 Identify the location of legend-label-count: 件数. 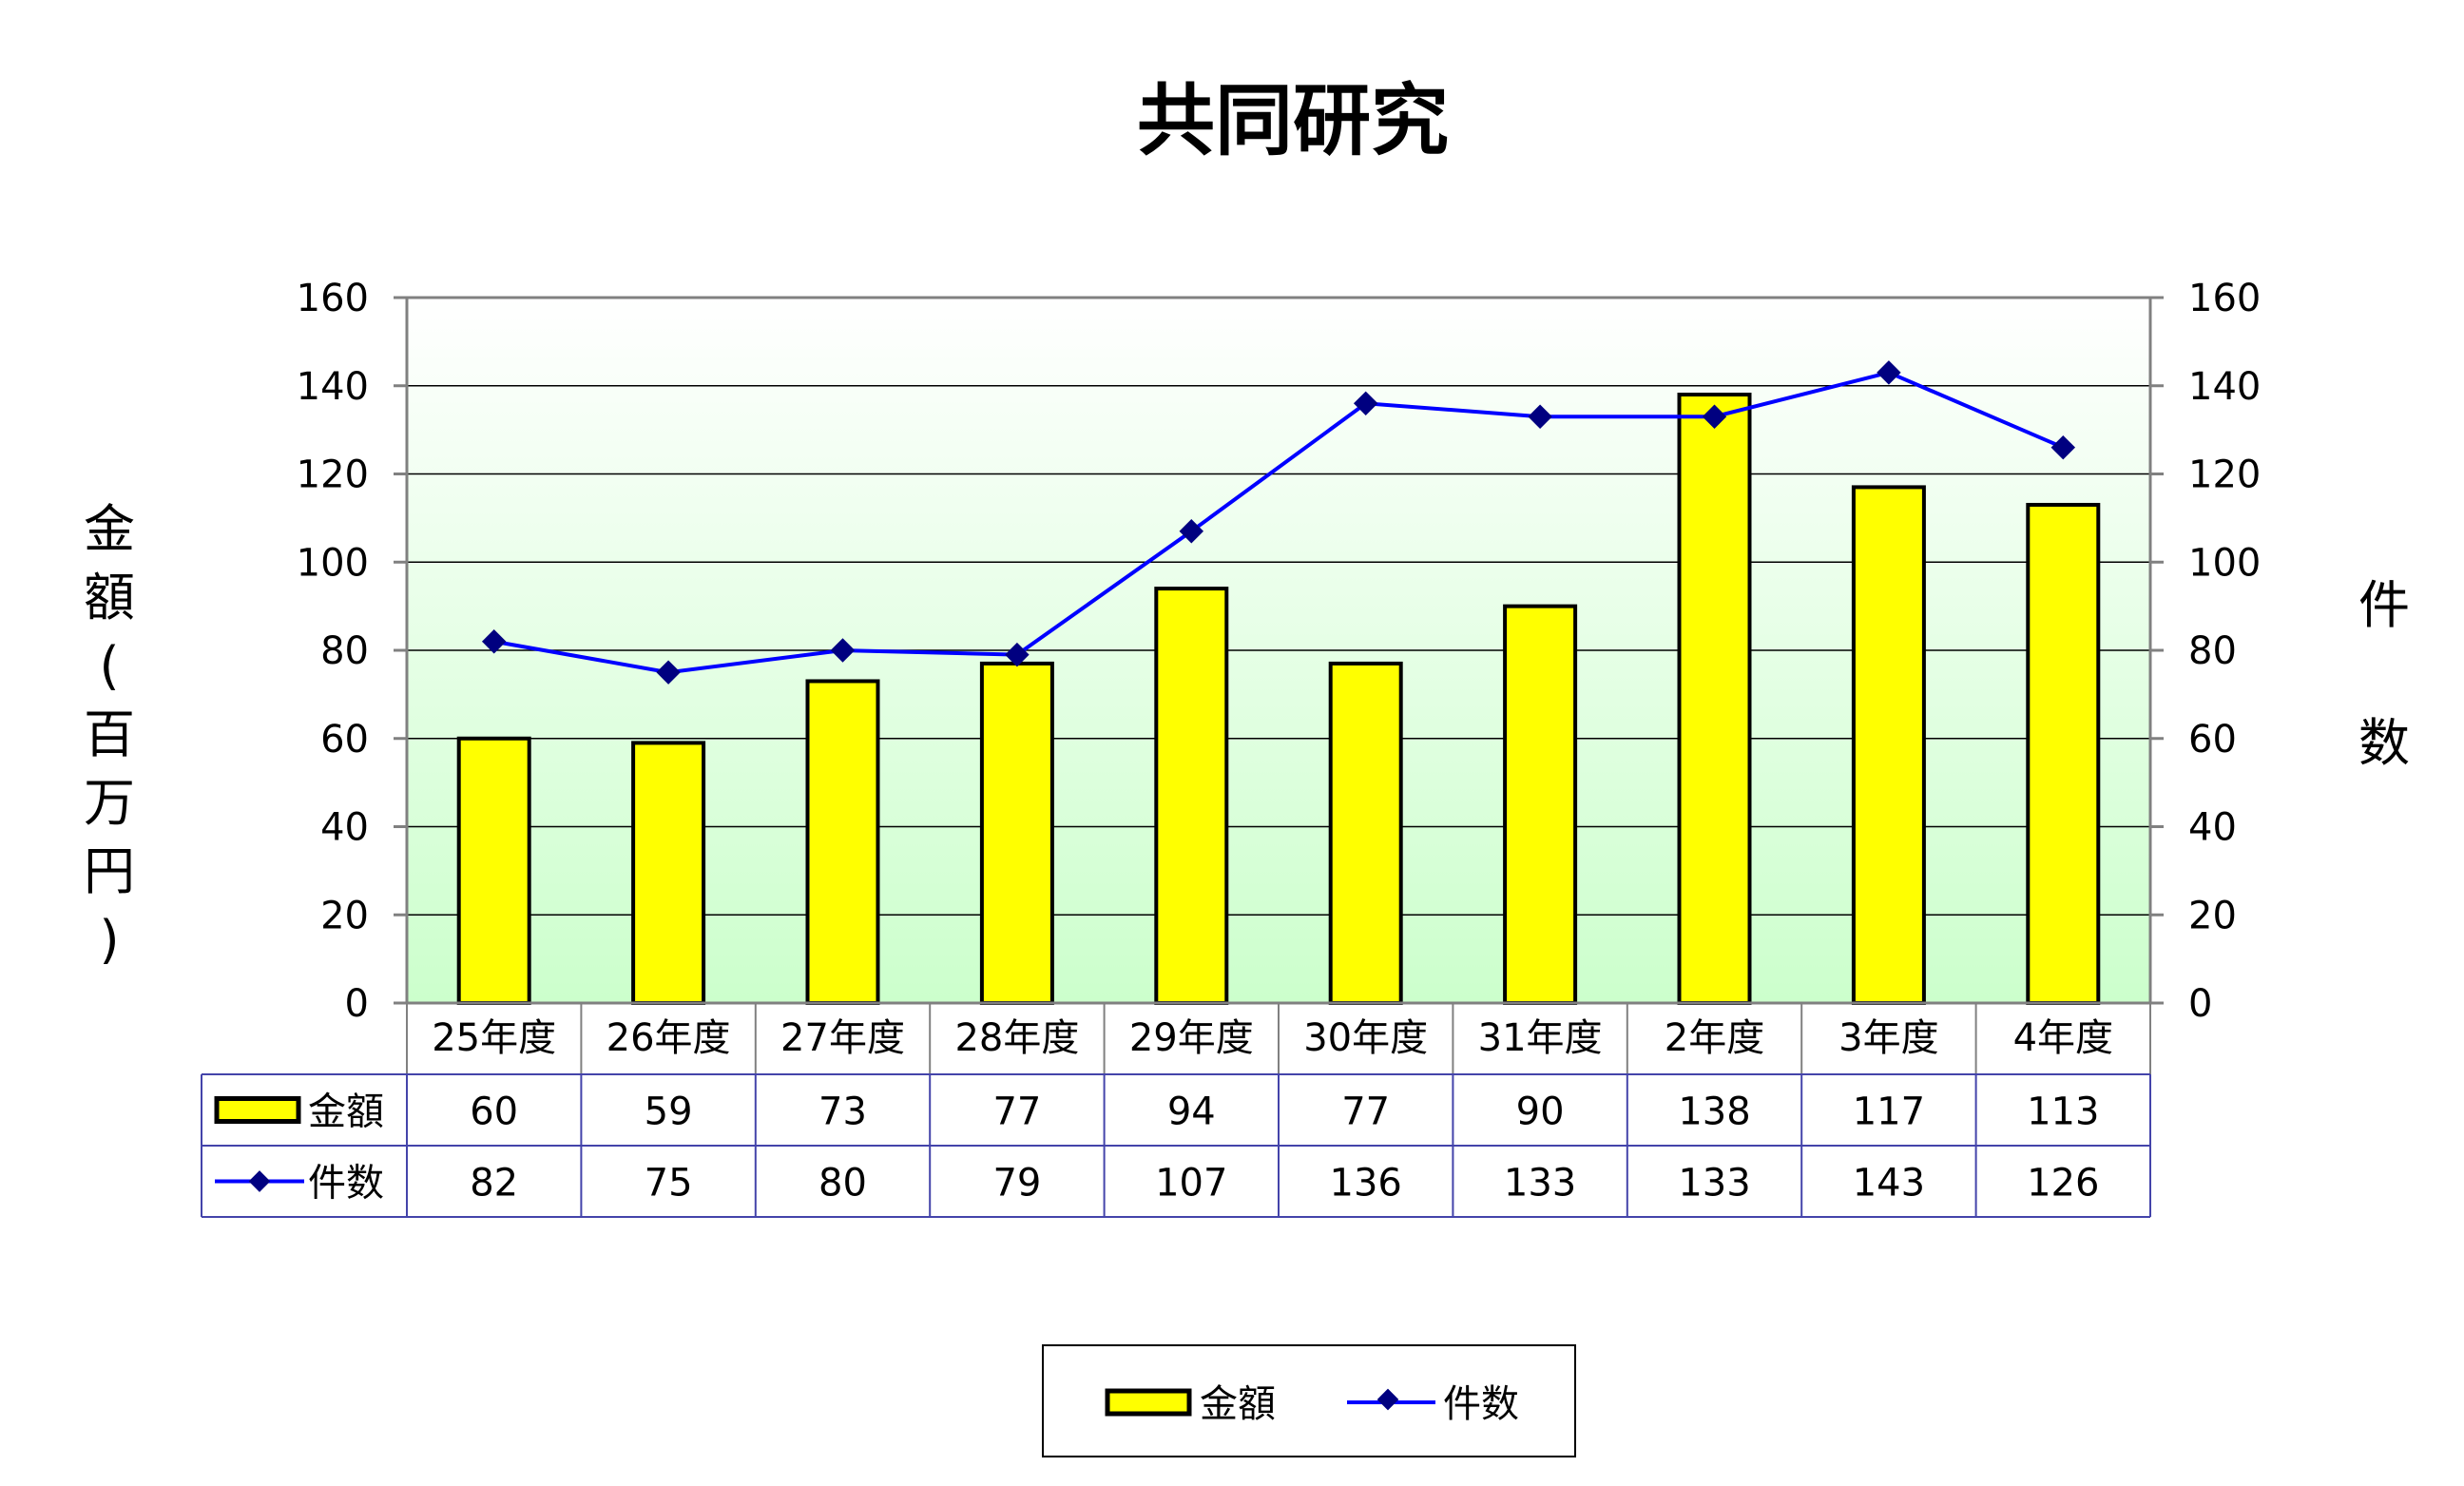
(1481, 1404).